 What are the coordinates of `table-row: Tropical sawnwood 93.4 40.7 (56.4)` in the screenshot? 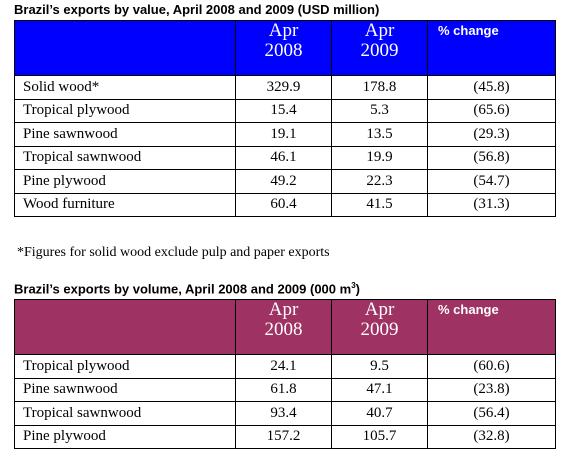 It's located at (285, 413).